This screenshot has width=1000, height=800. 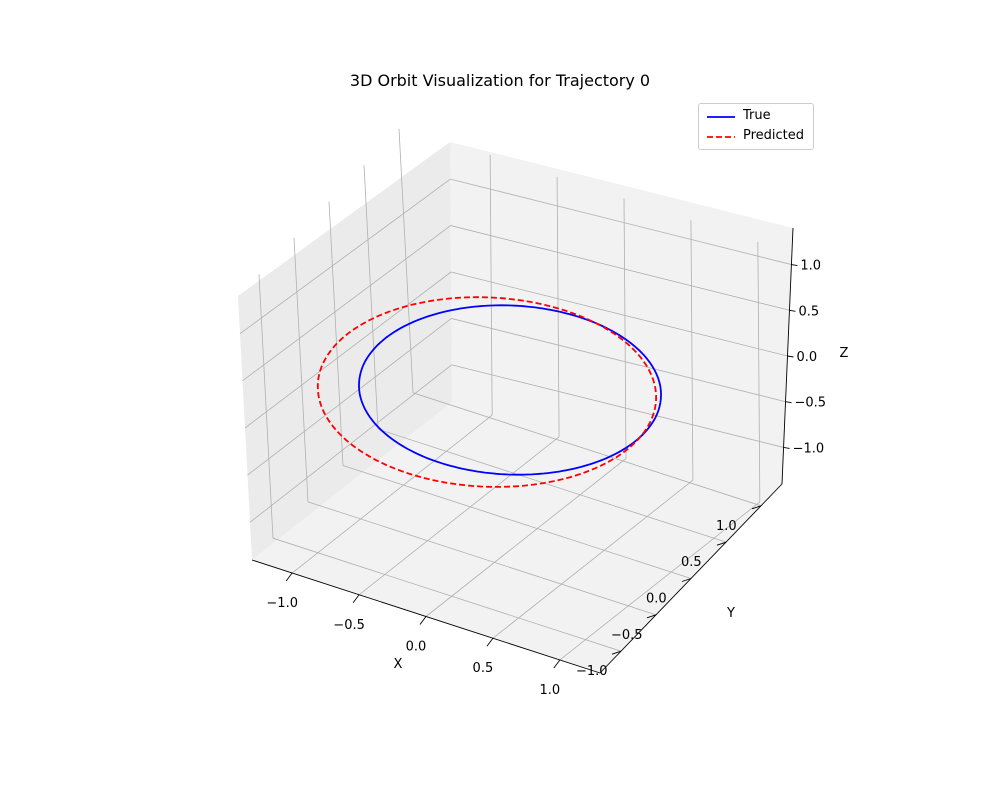 What do you see at coordinates (500, 80) in the screenshot?
I see `chart-title: 3D Orbit Visualization for Trajectory 0` at bounding box center [500, 80].